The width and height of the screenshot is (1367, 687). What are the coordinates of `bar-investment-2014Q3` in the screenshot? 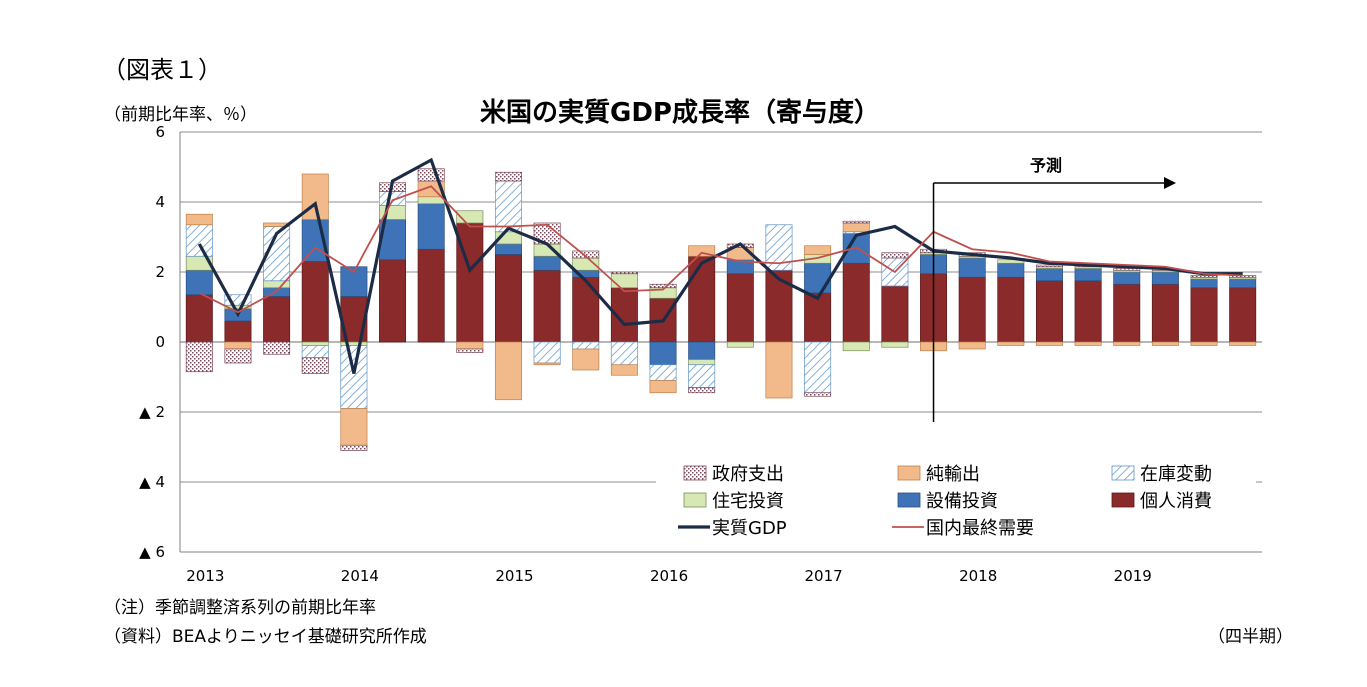 It's located at (431, 226).